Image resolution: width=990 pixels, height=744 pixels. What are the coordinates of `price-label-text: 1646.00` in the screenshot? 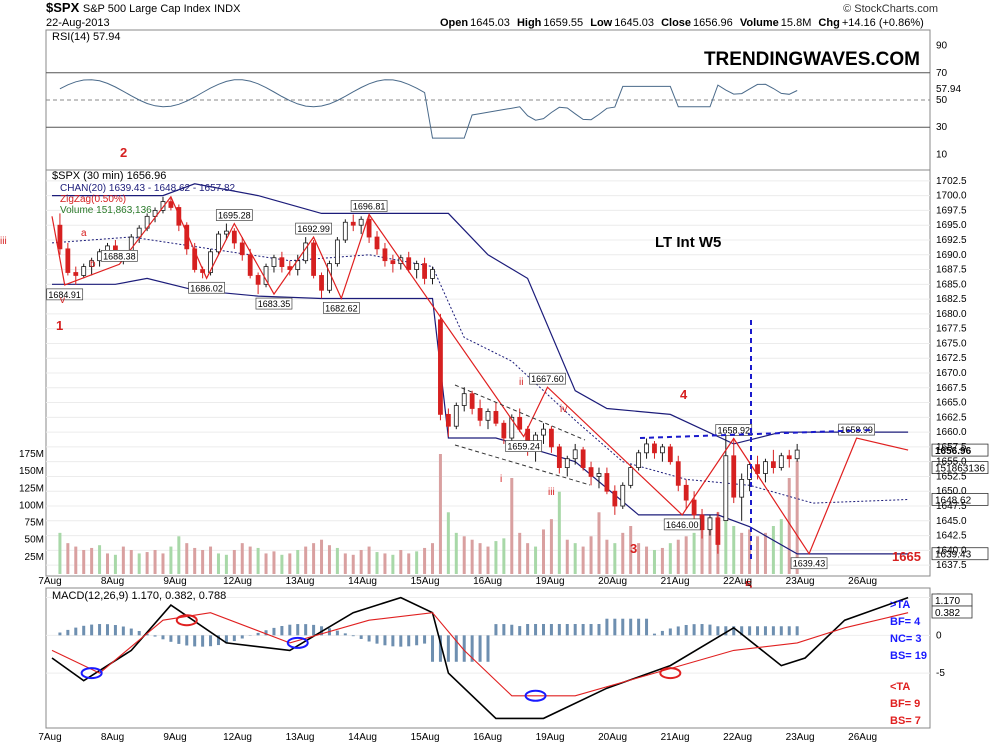 It's located at (682, 525).